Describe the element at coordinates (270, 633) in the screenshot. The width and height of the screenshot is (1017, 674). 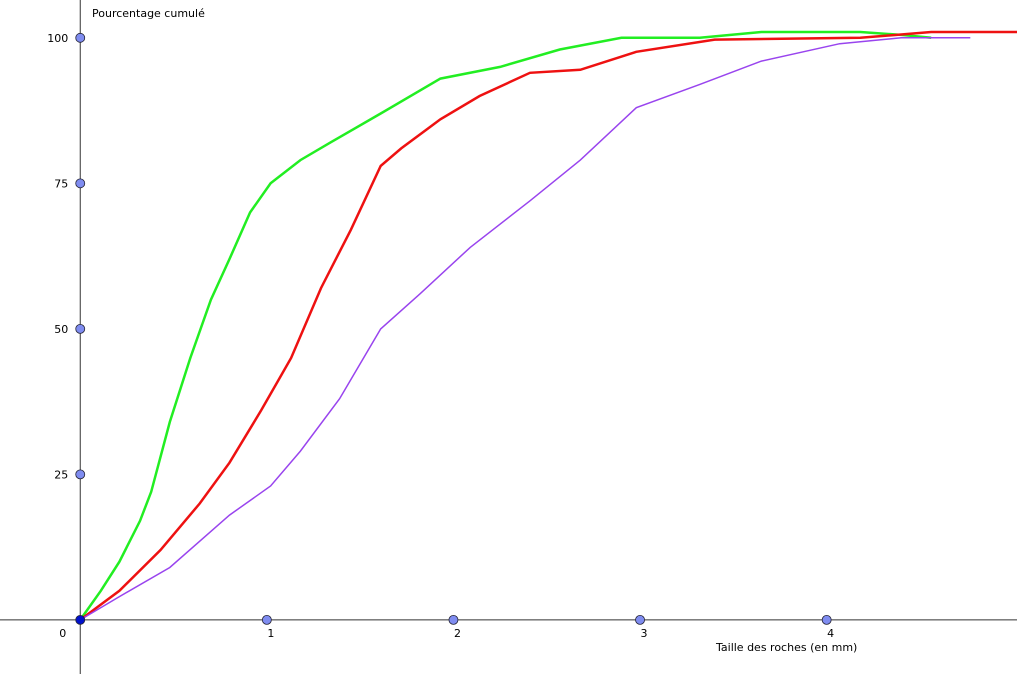
I see `x-tick-label: 1` at that location.